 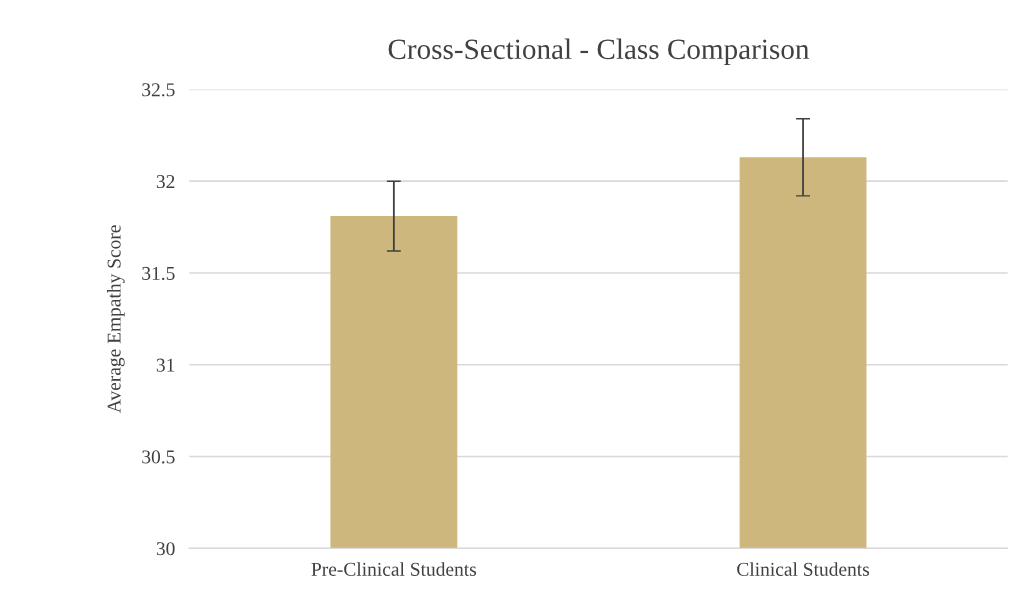 What do you see at coordinates (115, 319) in the screenshot?
I see `y-axis-title: Average Empathy Score` at bounding box center [115, 319].